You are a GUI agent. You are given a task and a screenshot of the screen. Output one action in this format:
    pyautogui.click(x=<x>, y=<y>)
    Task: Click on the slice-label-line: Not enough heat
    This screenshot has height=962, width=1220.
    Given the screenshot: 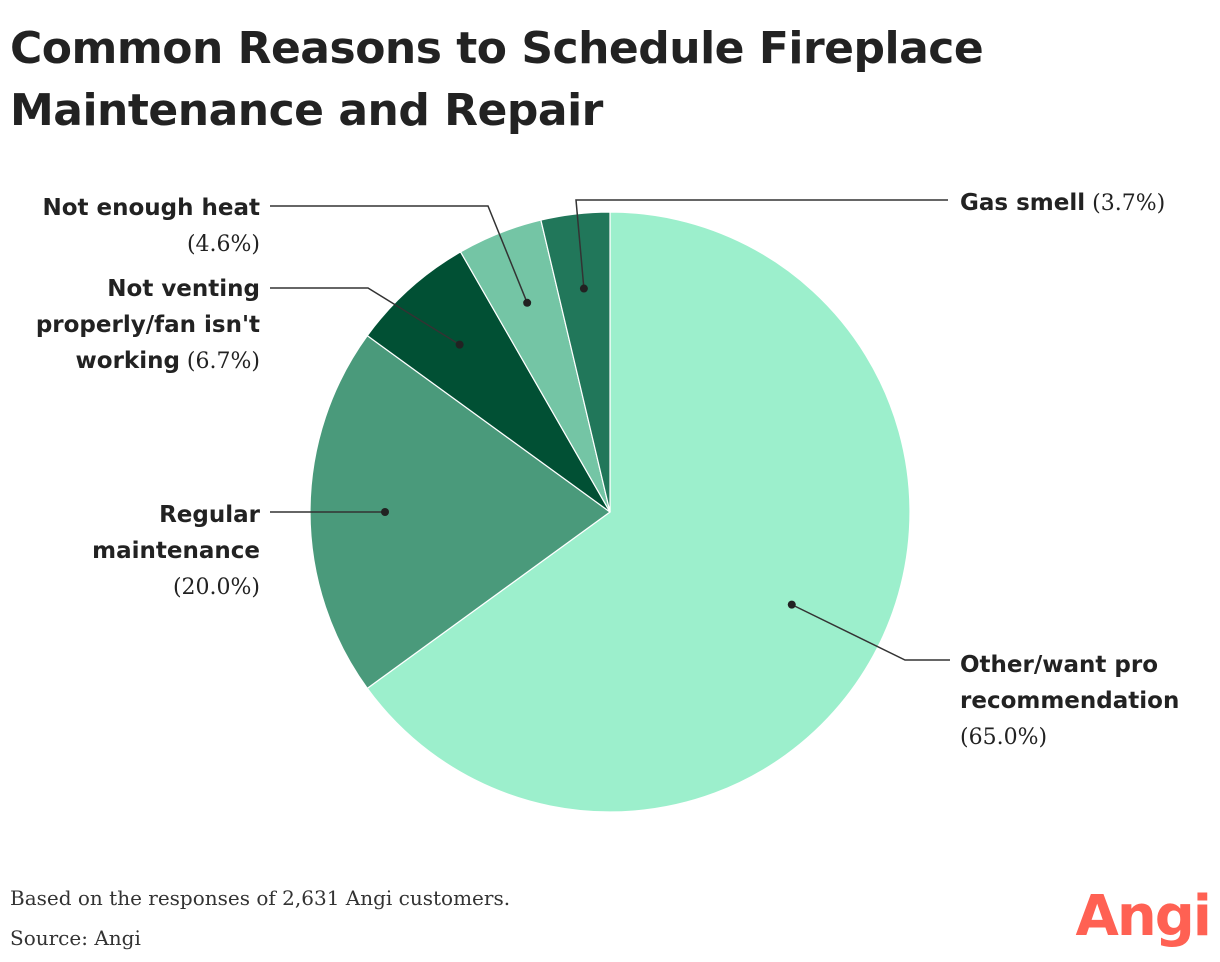 What is the action you would take?
    pyautogui.click(x=151, y=208)
    